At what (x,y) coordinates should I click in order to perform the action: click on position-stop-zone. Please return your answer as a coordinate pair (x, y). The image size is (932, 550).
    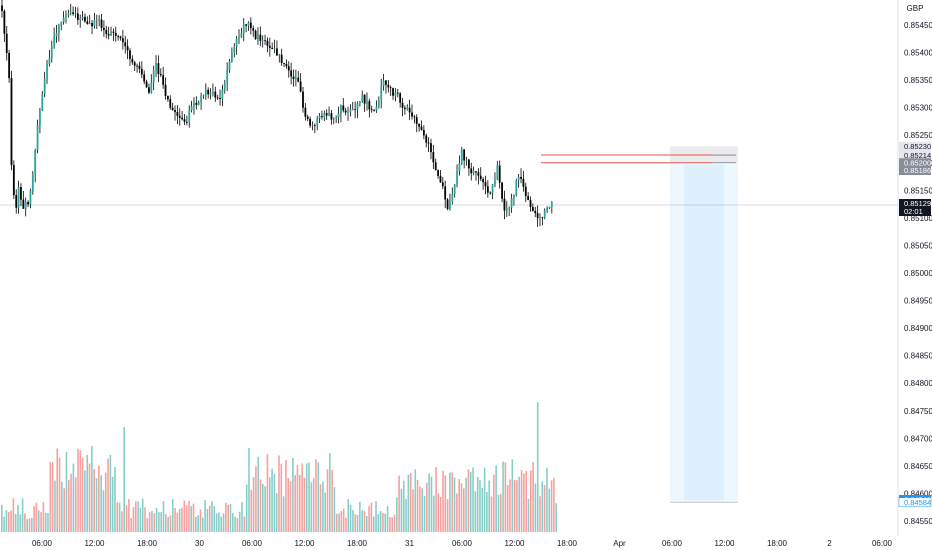
    Looking at the image, I should click on (704, 154).